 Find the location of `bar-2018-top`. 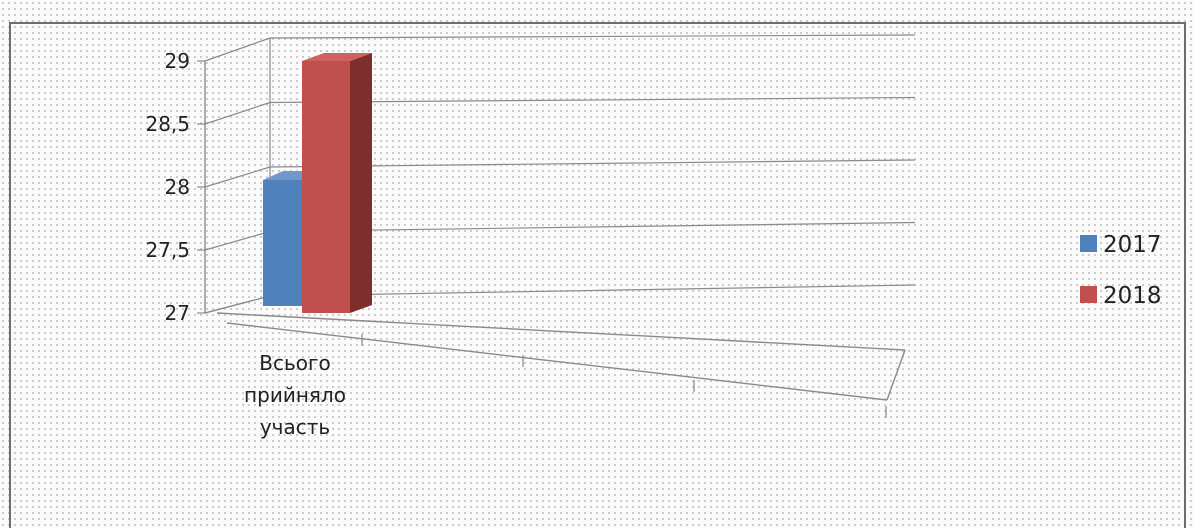

bar-2018-top is located at coordinates (337, 57).